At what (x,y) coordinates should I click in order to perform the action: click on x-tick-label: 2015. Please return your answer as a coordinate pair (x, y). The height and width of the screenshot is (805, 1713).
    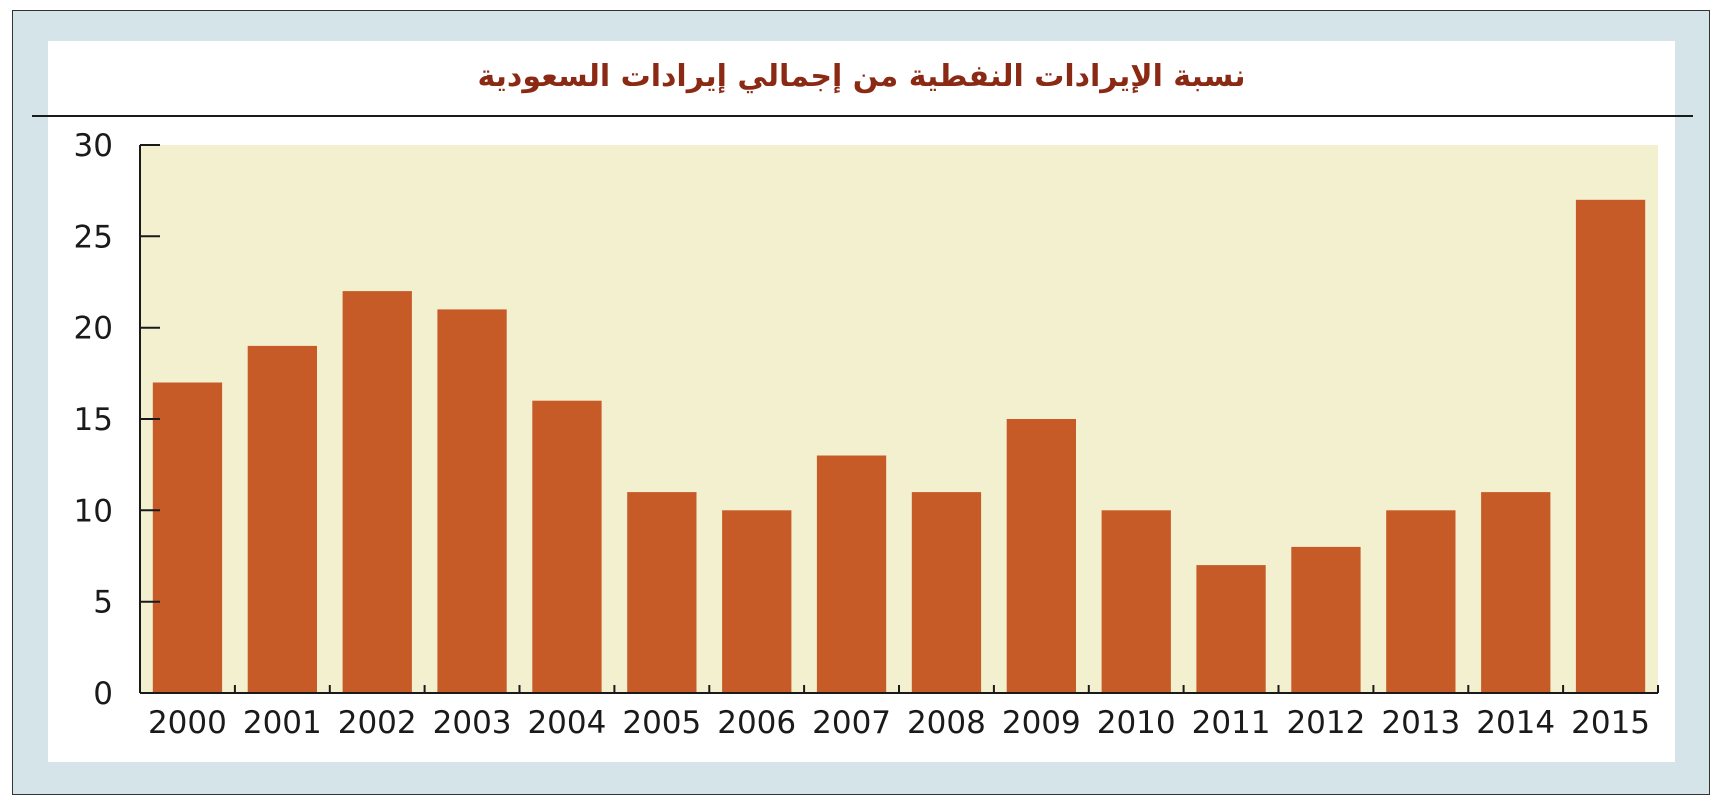
    Looking at the image, I should click on (1610, 723).